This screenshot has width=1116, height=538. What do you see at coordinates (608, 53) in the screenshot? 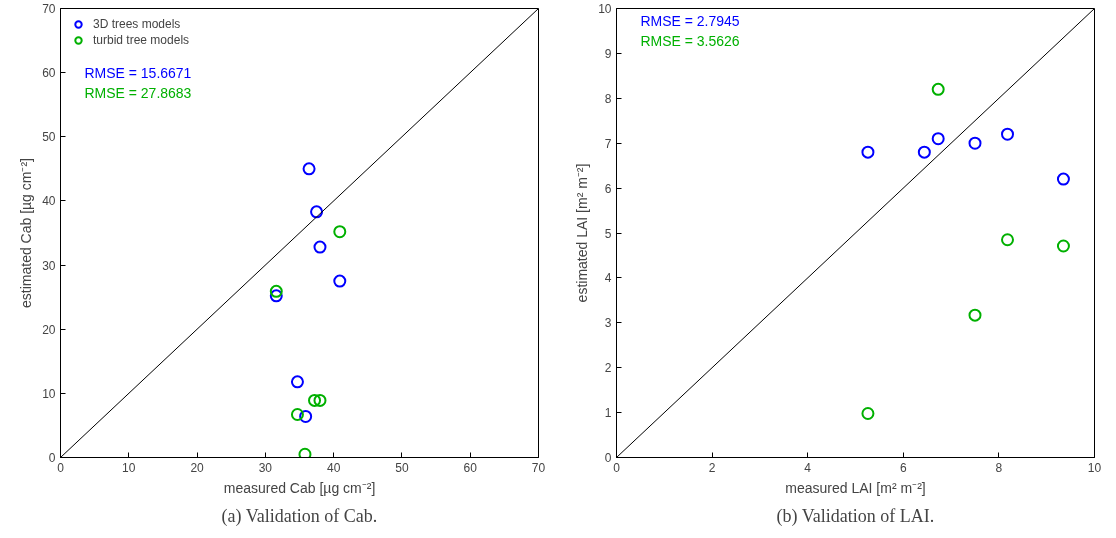
I see `y-tick-label: 9` at bounding box center [608, 53].